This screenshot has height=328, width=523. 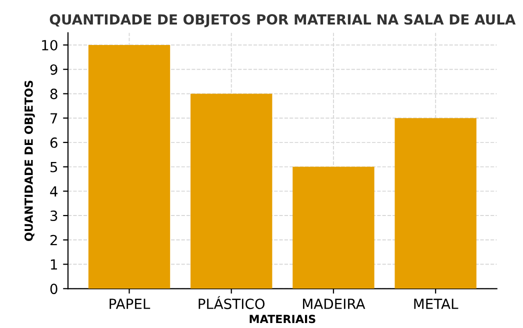 I want to click on x-axis-title: MATERIAIS, so click(x=283, y=319).